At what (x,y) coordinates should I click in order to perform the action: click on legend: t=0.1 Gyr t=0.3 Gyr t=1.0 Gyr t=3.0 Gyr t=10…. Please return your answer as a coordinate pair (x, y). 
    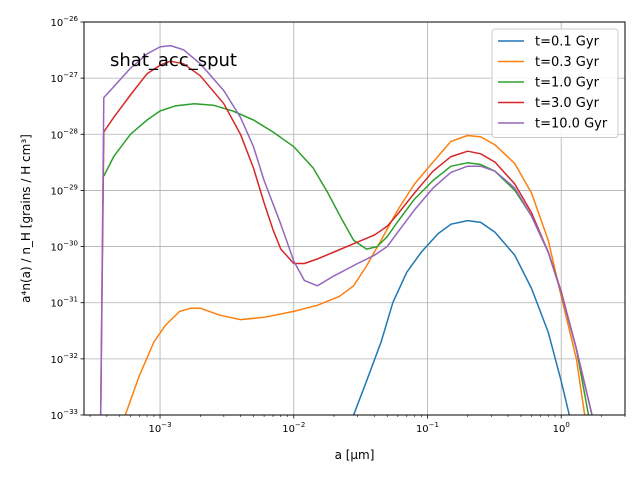
    Looking at the image, I should click on (555, 83).